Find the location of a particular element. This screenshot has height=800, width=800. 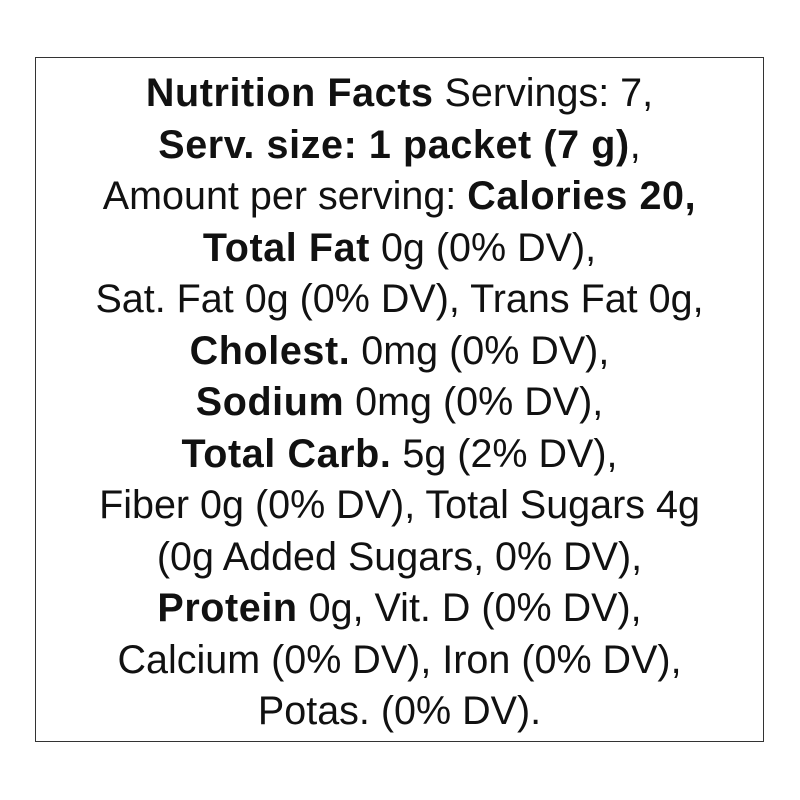

label-line: Protein 0g, Vit. D (0% DV), is located at coordinates (399, 609).